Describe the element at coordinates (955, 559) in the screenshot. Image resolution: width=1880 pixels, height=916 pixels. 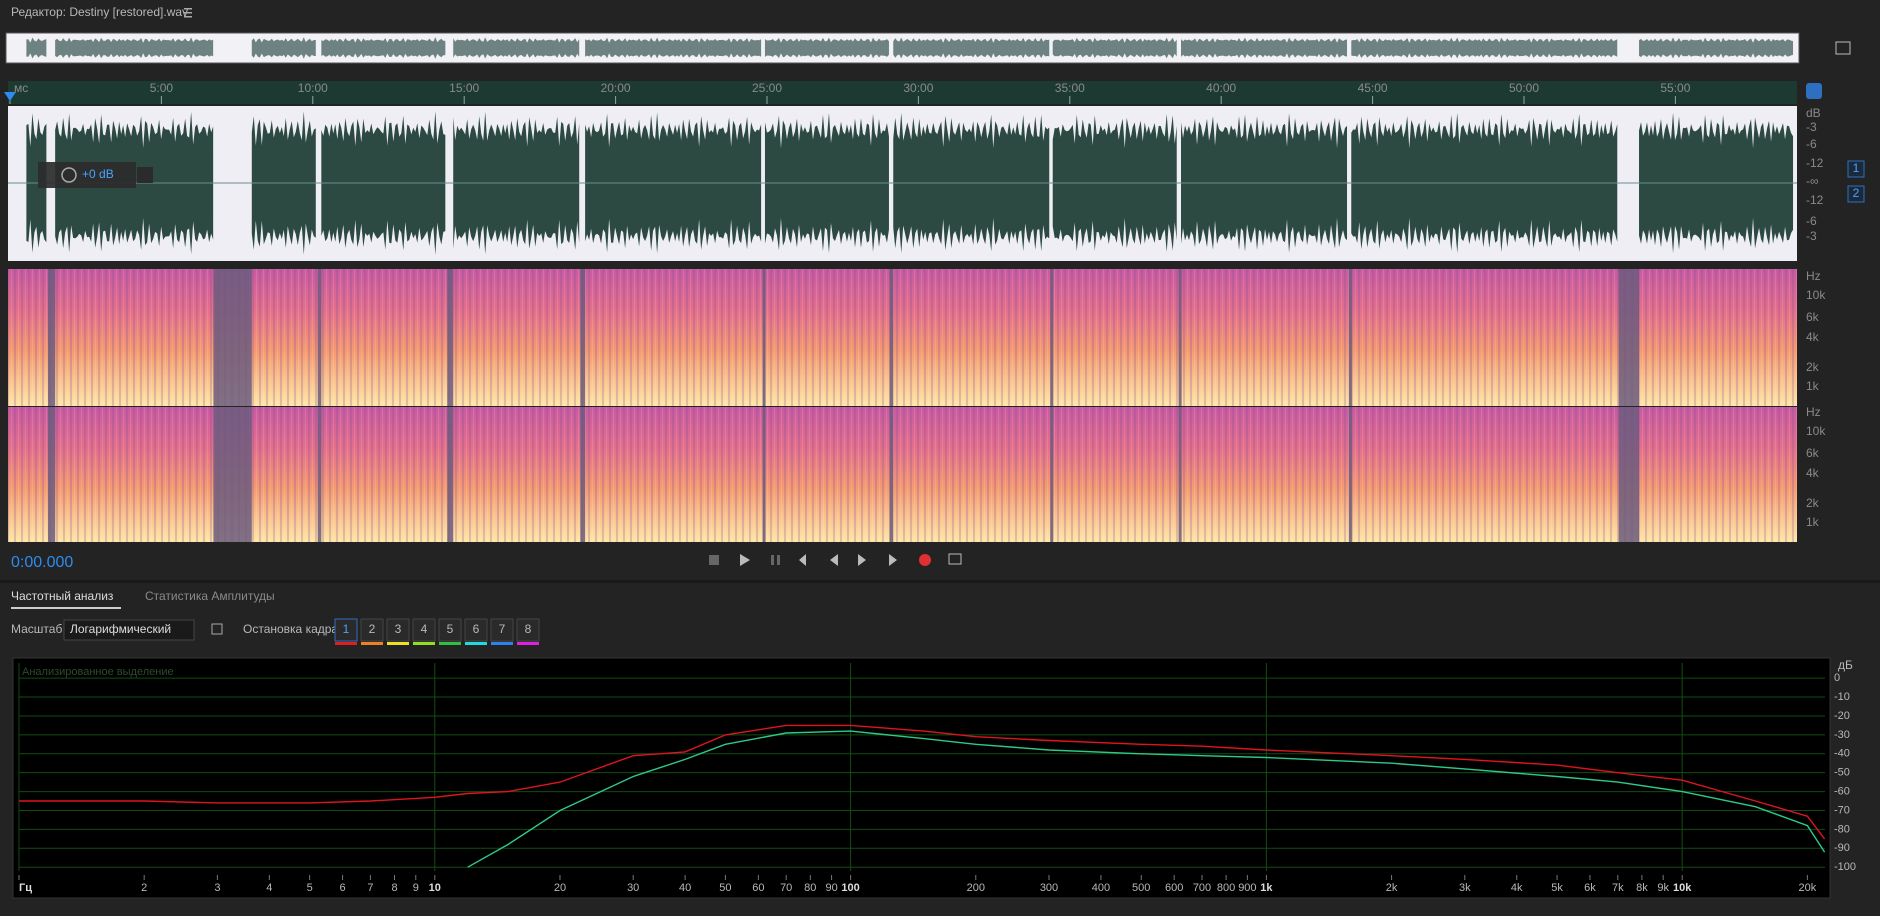
I see `loop-button` at that location.